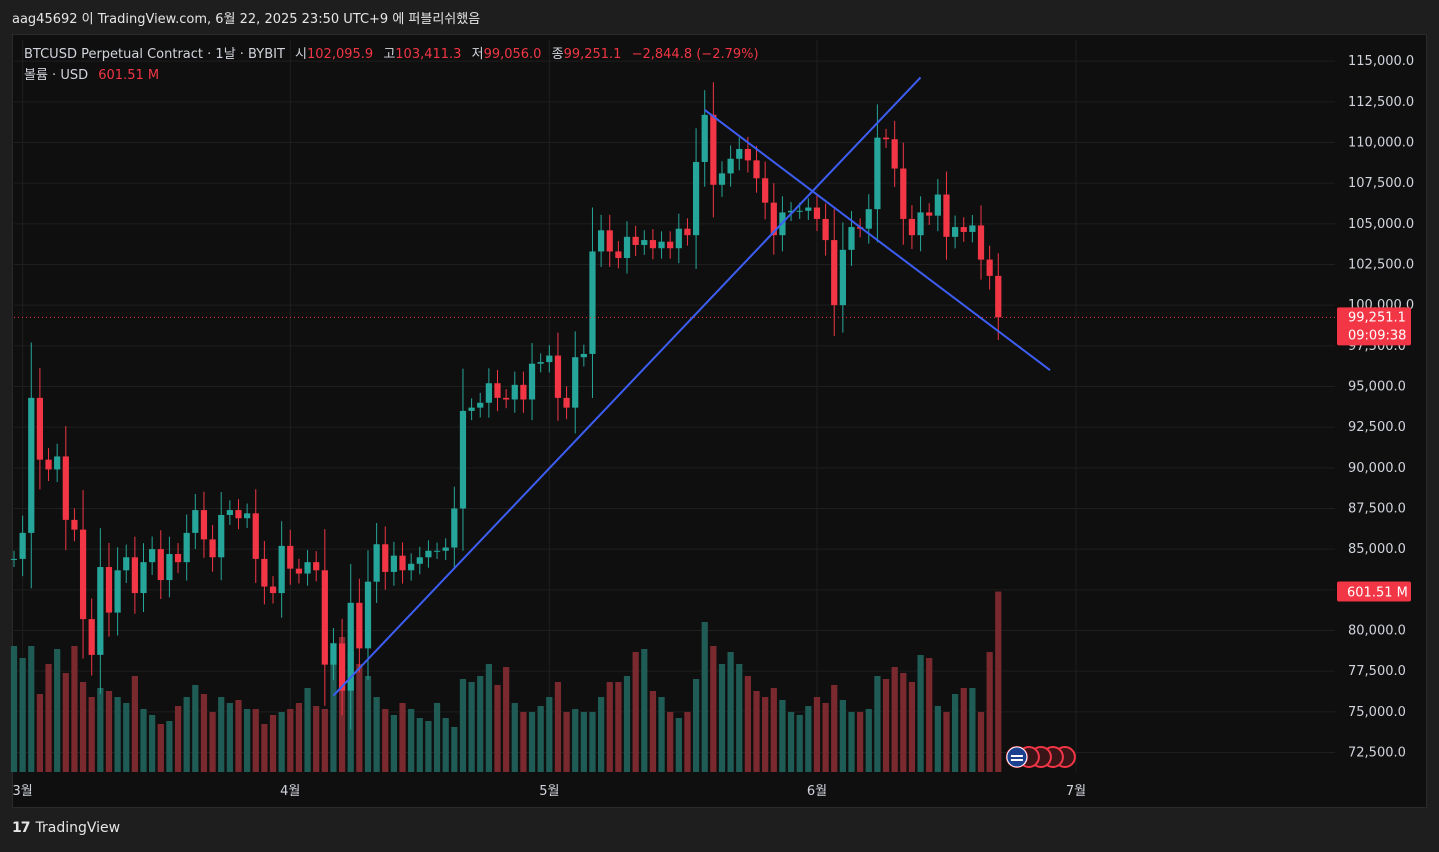 The height and width of the screenshot is (852, 1439). What do you see at coordinates (1377, 752) in the screenshot?
I see `y-tick-label: 72,500.0` at bounding box center [1377, 752].